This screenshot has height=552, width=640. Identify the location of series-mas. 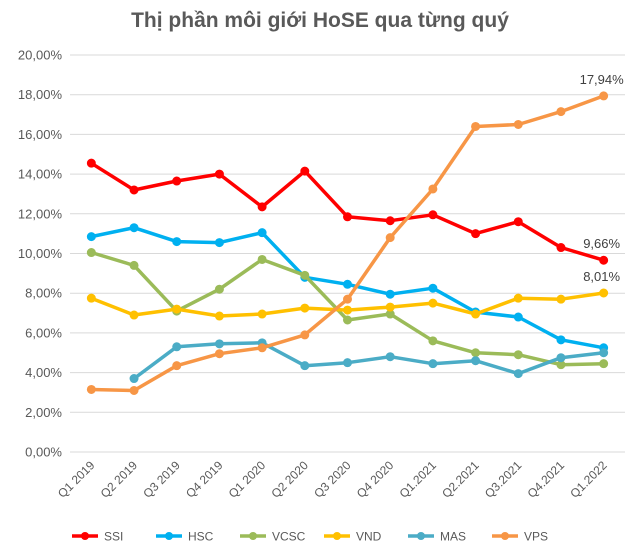
(369, 361).